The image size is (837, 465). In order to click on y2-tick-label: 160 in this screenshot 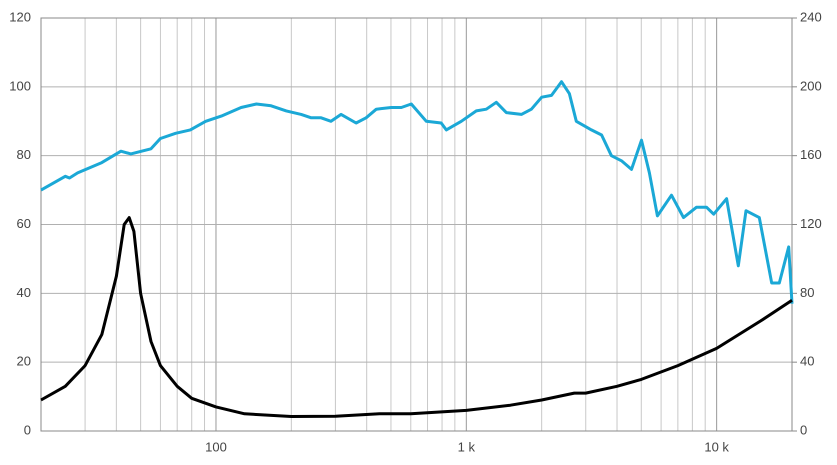, I will do `click(811, 154)`.